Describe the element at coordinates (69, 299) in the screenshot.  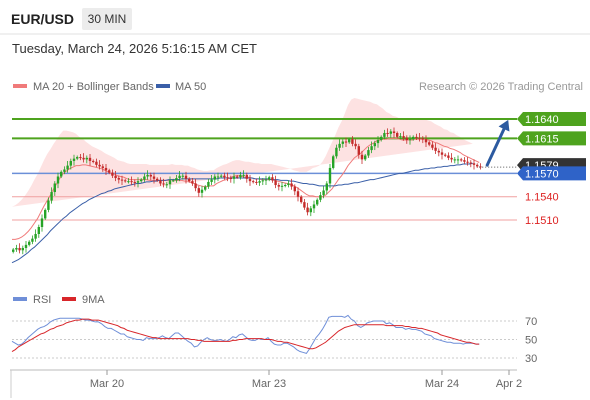
I see `legend-swatch-rsi-ma` at that location.